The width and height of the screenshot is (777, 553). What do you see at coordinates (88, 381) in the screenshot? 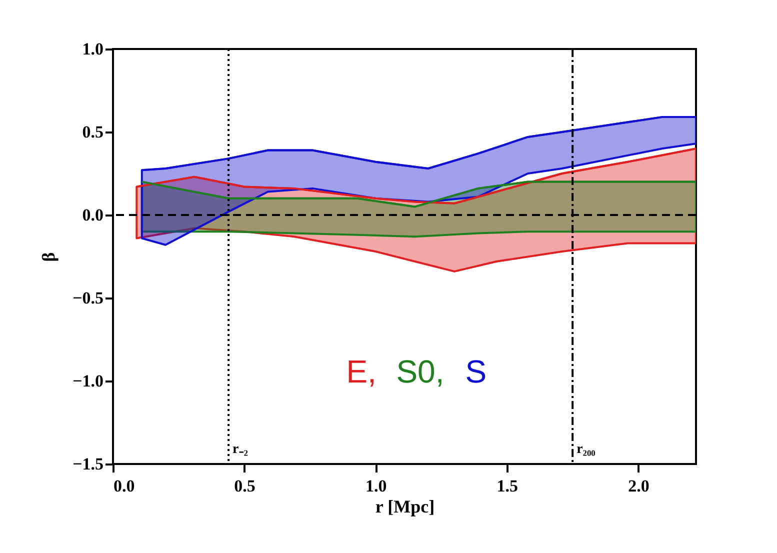
I see `y-tick-label: −1.0` at bounding box center [88, 381].